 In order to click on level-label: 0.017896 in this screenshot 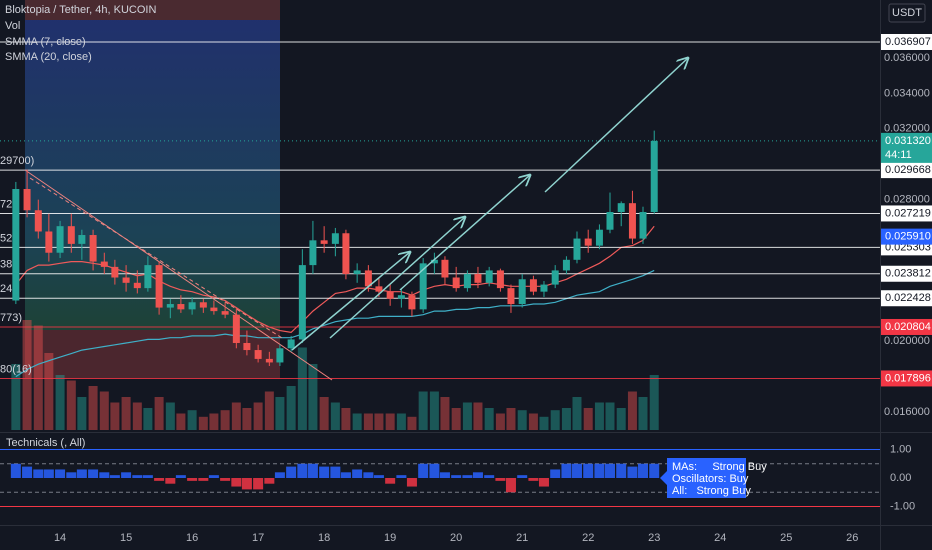, I will do `click(908, 378)`.